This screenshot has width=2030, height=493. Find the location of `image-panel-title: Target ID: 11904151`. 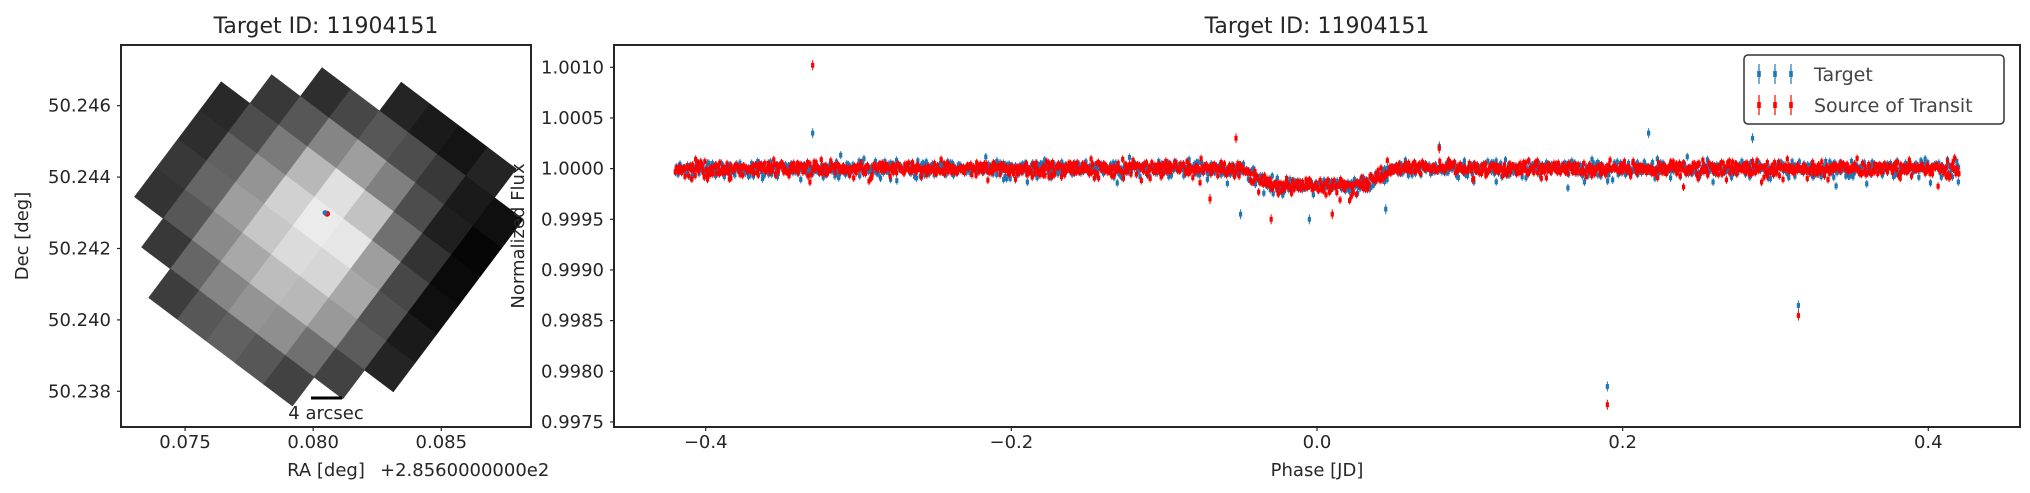

image-panel-title: Target ID: 11904151 is located at coordinates (326, 26).